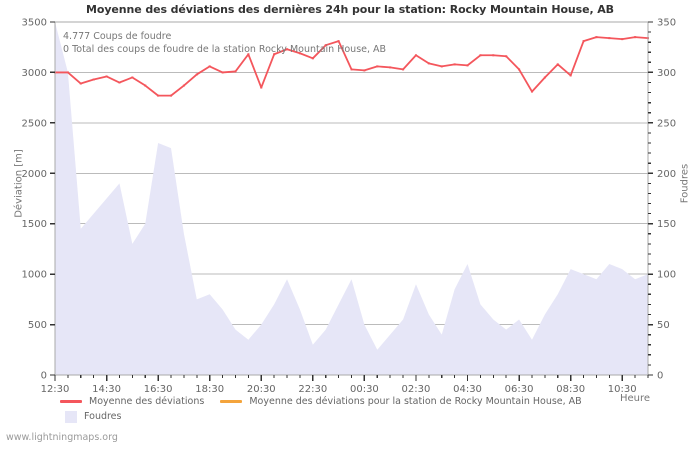 The height and width of the screenshot is (450, 700). I want to click on y-axis-left-tick-label: 0, so click(44, 376).